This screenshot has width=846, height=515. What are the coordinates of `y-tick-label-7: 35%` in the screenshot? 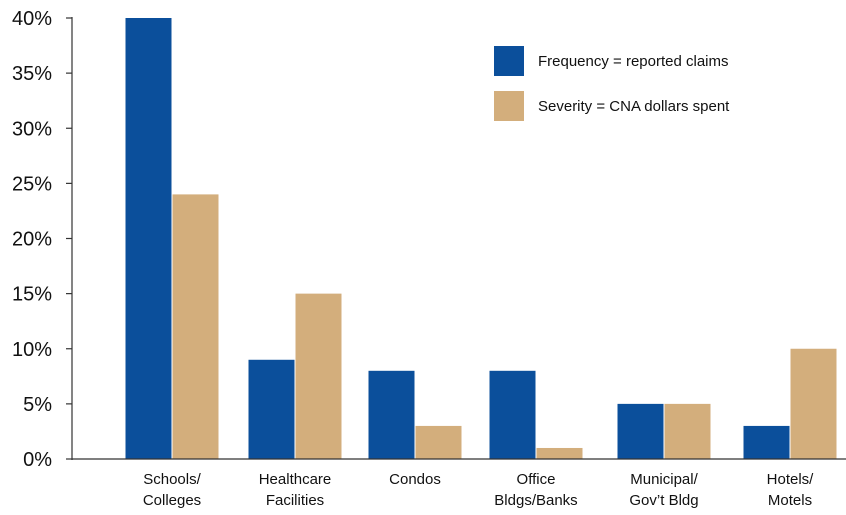 It's located at (32, 74).